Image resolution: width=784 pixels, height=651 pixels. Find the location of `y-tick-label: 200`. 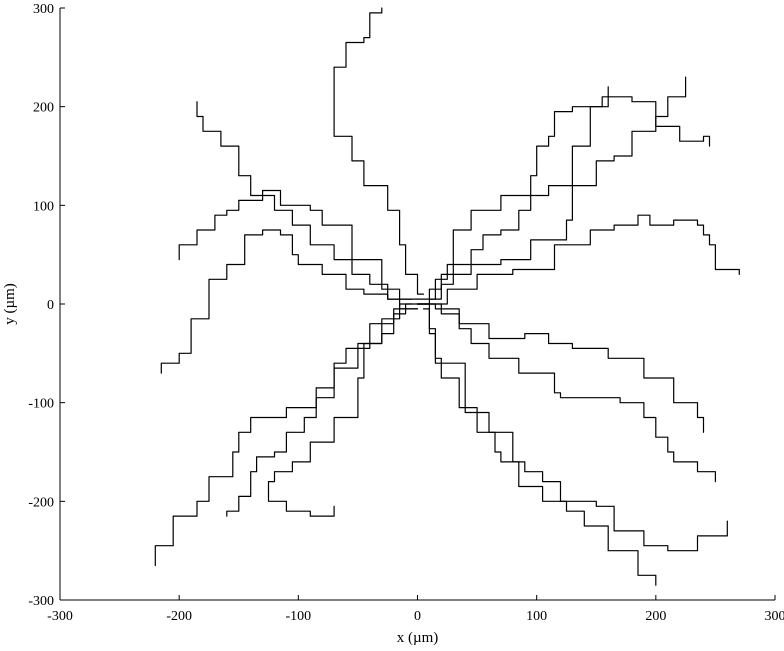

y-tick-label: 200 is located at coordinates (43, 108).